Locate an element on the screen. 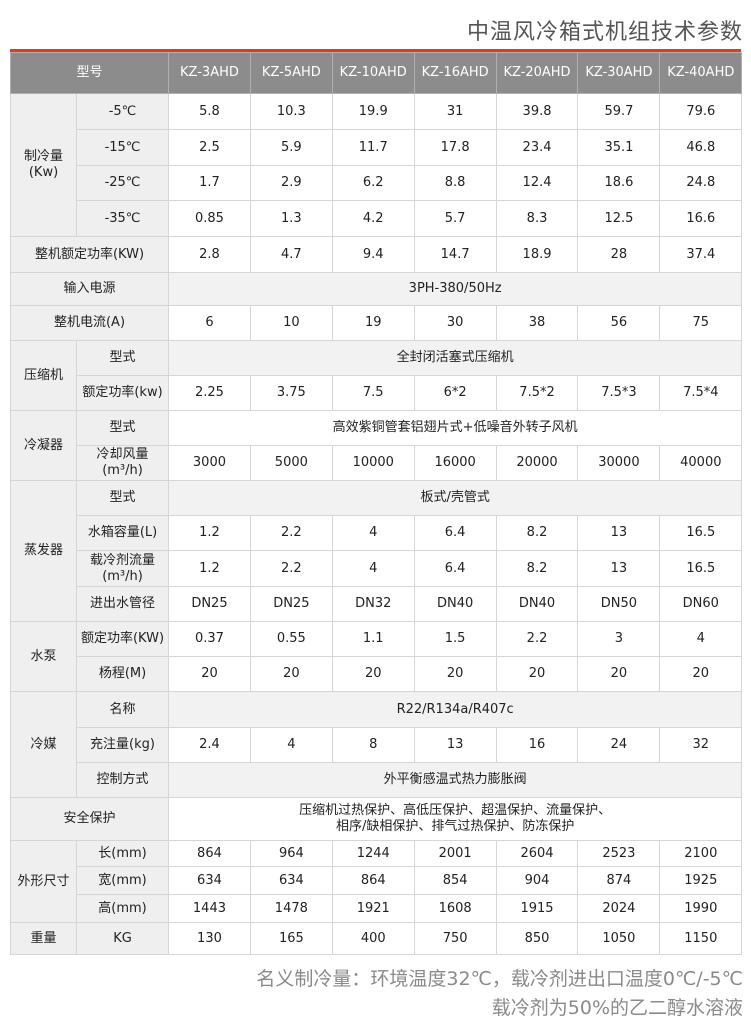  value-cell: DN25 is located at coordinates (291, 604).